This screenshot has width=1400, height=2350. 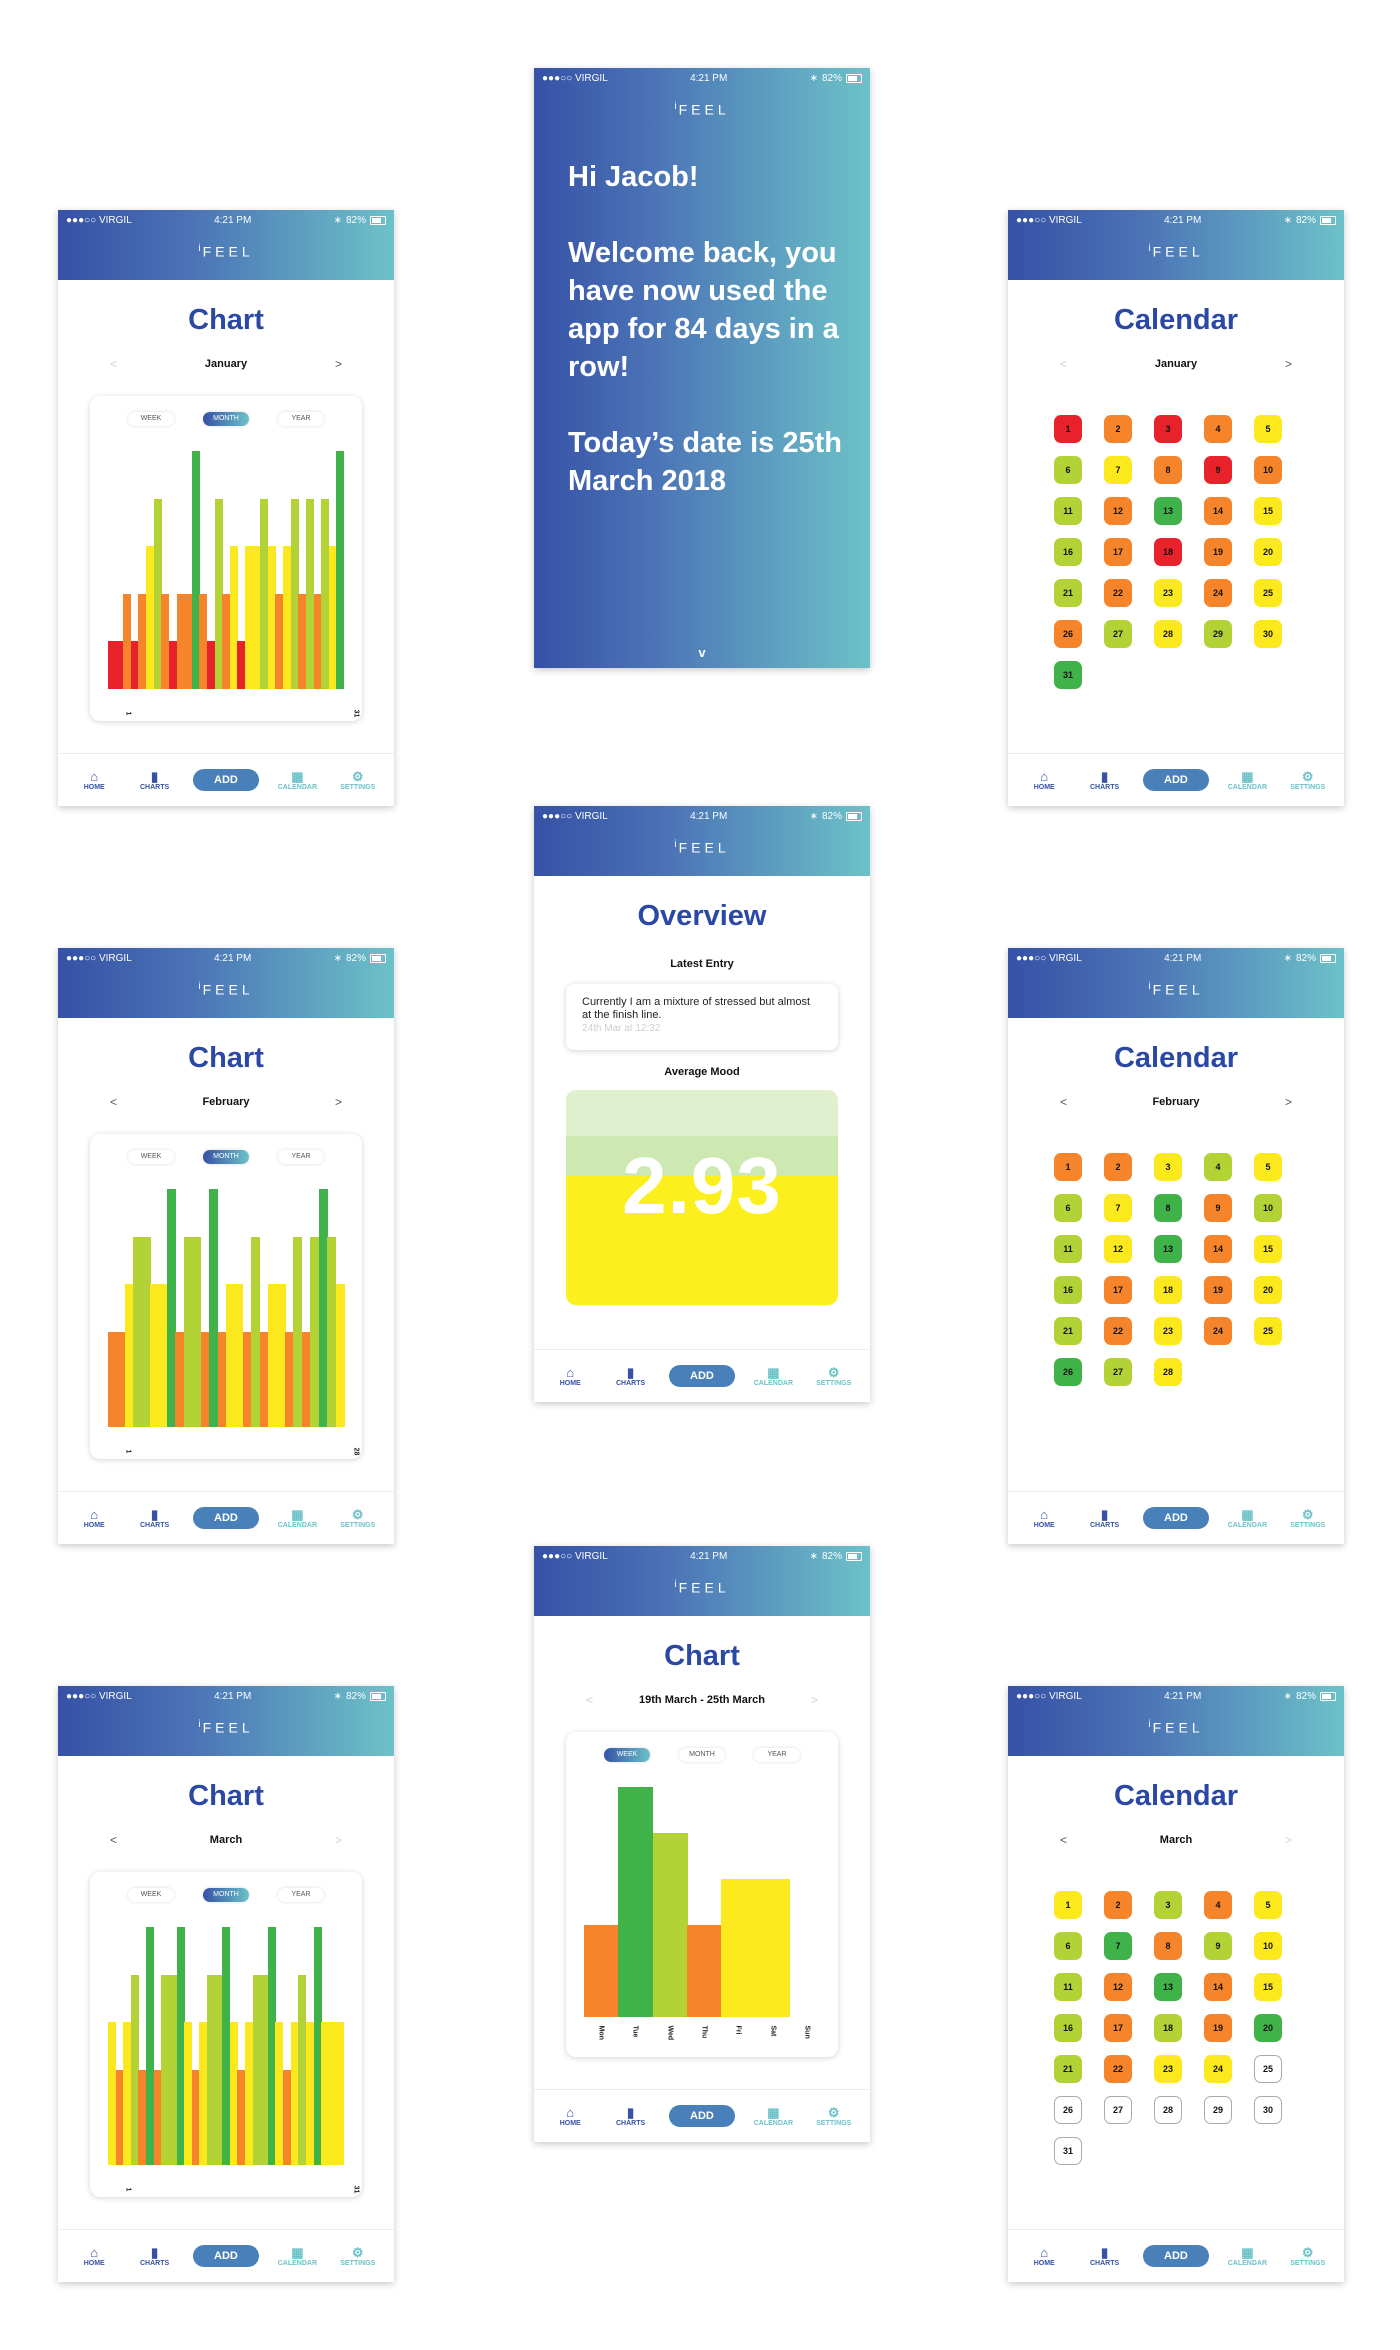 What do you see at coordinates (590, 1700) in the screenshot?
I see `prev-week-arrow-icon: <` at bounding box center [590, 1700].